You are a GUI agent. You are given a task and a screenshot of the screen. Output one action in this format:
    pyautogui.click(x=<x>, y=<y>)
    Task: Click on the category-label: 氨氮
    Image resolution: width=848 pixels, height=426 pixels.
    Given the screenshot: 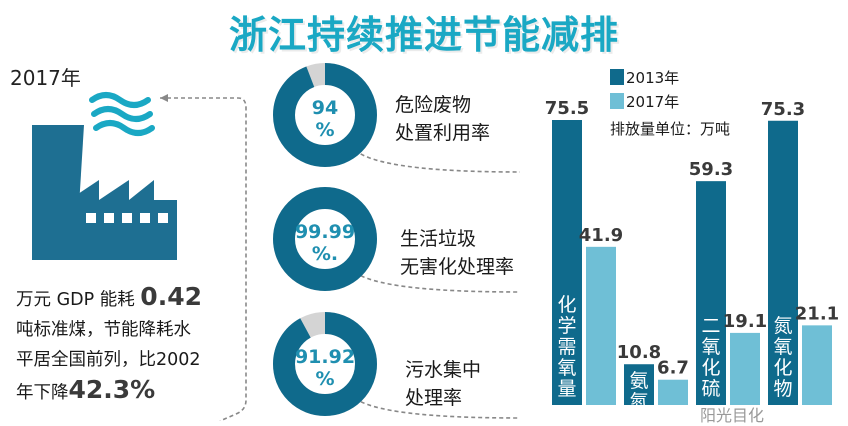 What is the action you would take?
    pyautogui.click(x=638, y=391)
    